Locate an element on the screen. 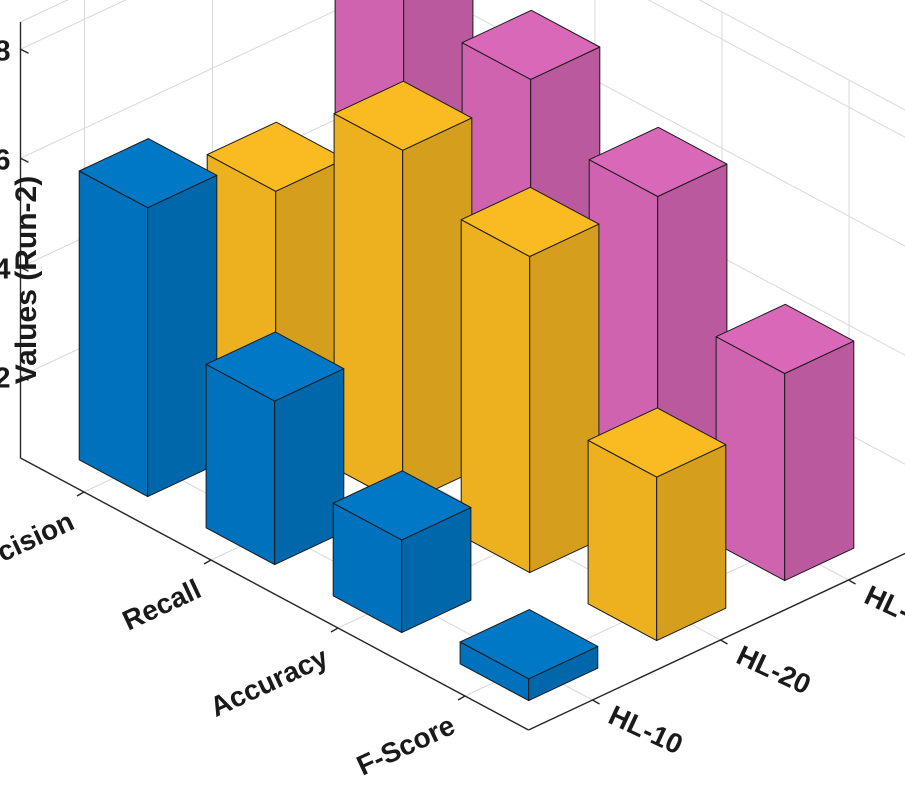 Image resolution: width=905 pixels, height=803 pixels. category-label: Precision is located at coordinates (39, 545).